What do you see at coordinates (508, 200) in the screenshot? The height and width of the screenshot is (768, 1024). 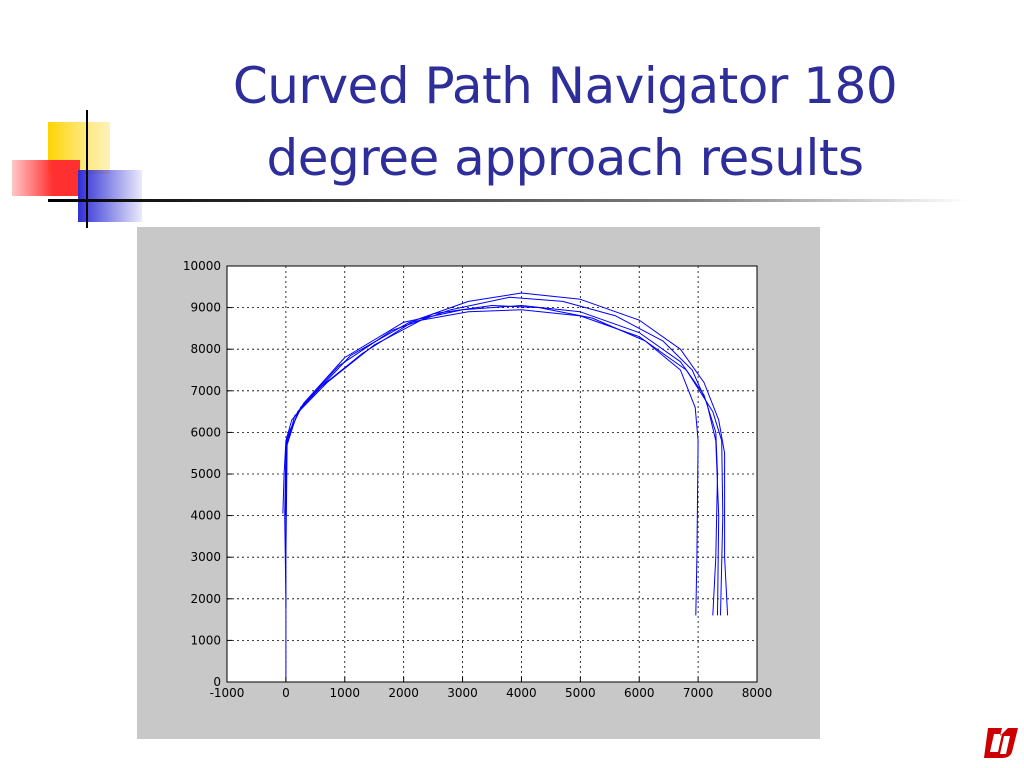 I see `deco-horizontal-line` at bounding box center [508, 200].